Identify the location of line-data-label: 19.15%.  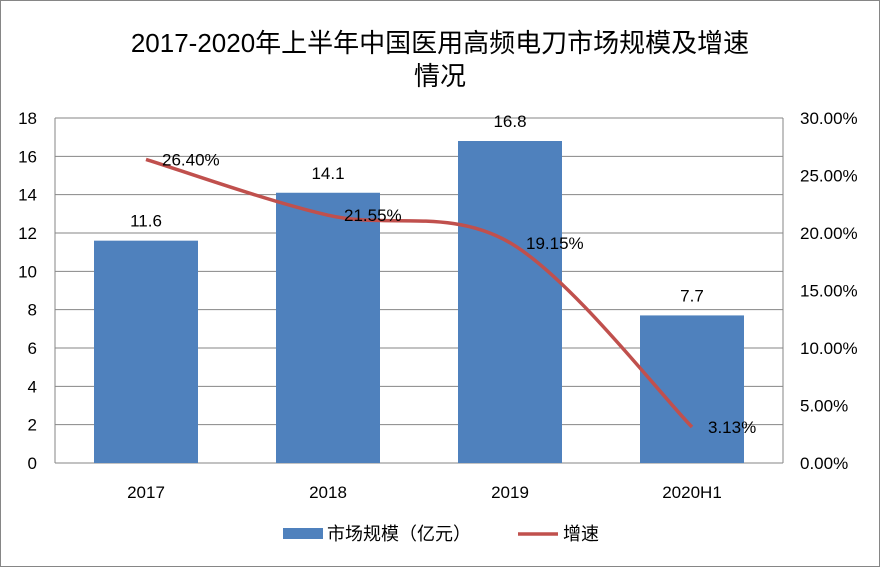
(555, 243).